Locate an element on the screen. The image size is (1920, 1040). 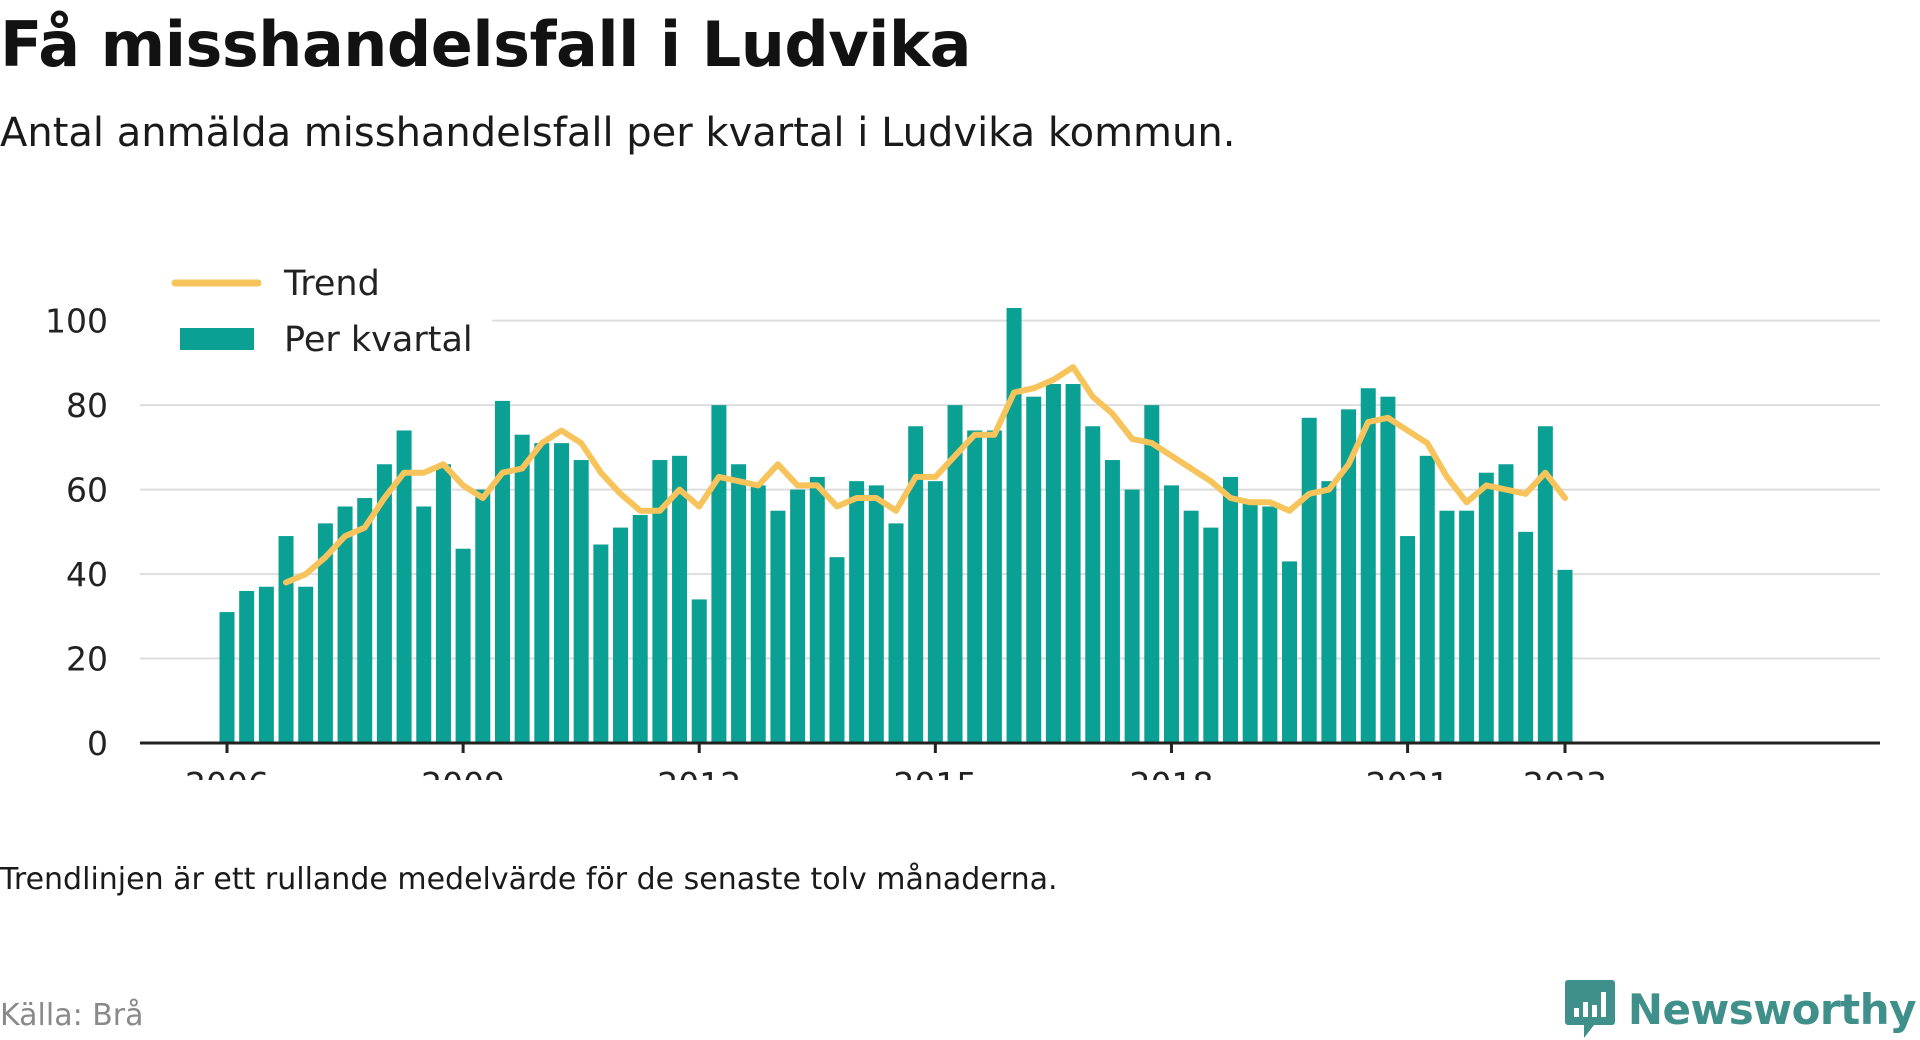
legend-background is located at coordinates (310, 322).